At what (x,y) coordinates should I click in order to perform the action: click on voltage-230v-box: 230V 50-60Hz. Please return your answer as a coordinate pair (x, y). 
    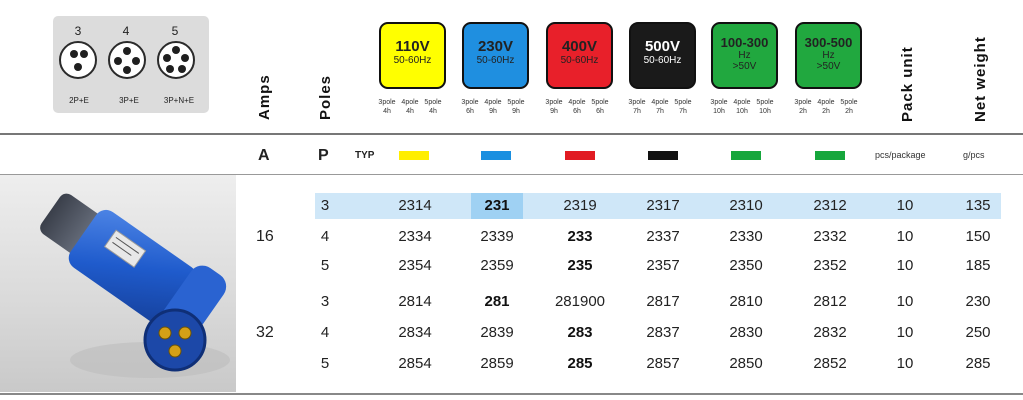
    Looking at the image, I should click on (495, 55).